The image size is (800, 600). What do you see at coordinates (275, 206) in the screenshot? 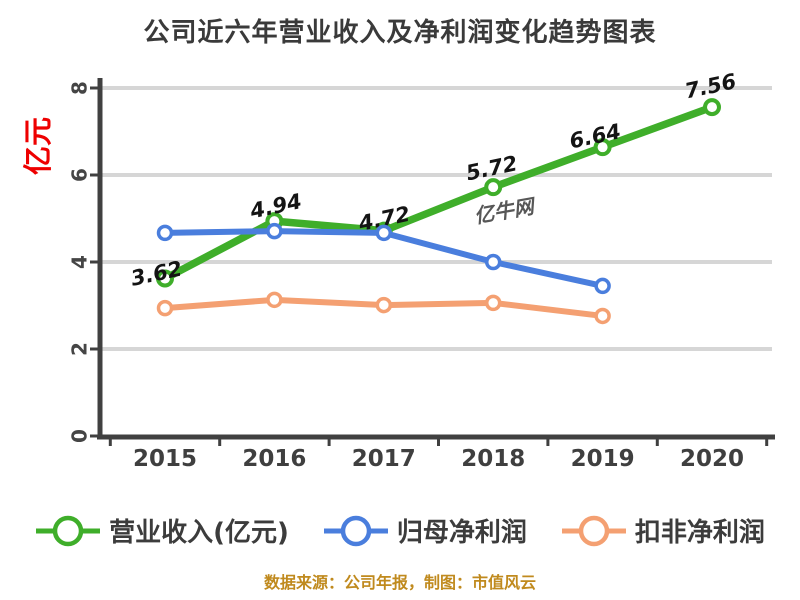
I see `data-point-label: 4.94` at bounding box center [275, 206].